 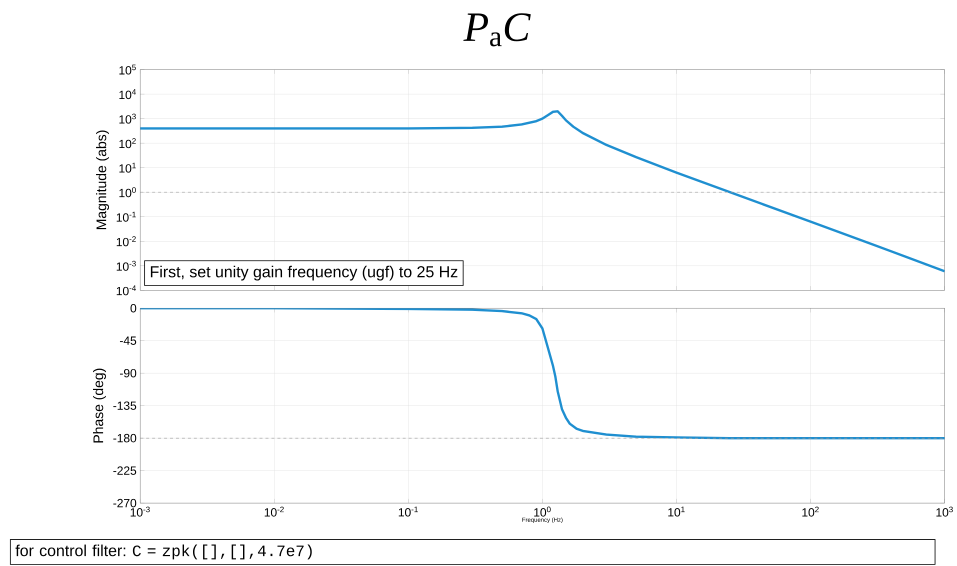 I want to click on y-tick-label: -135, so click(x=124, y=406).